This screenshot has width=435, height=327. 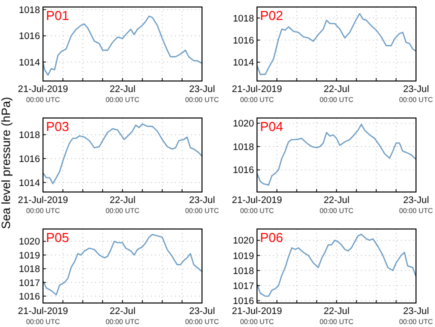 I want to click on chart-title: P06, so click(x=272, y=237).